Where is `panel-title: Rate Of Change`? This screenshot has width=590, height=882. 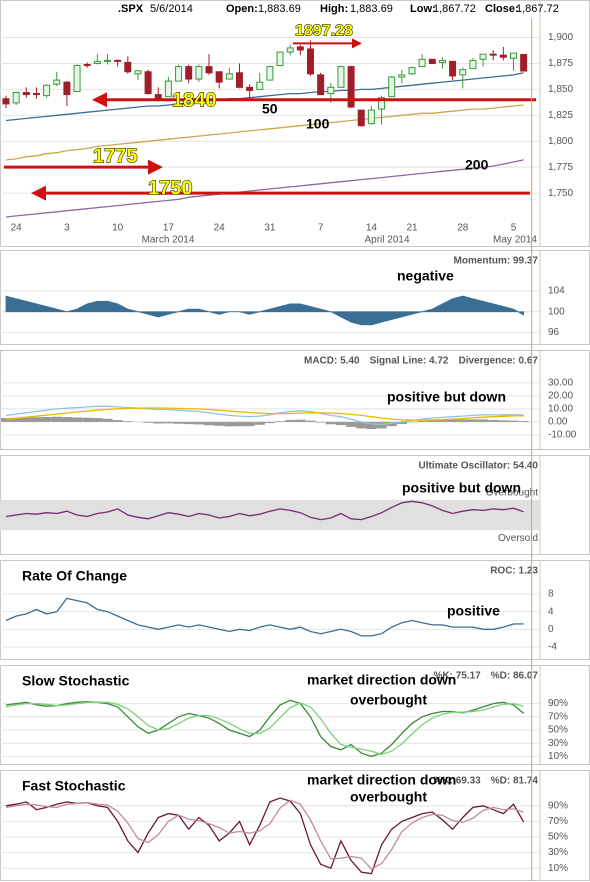 panel-title: Rate Of Change is located at coordinates (74, 576).